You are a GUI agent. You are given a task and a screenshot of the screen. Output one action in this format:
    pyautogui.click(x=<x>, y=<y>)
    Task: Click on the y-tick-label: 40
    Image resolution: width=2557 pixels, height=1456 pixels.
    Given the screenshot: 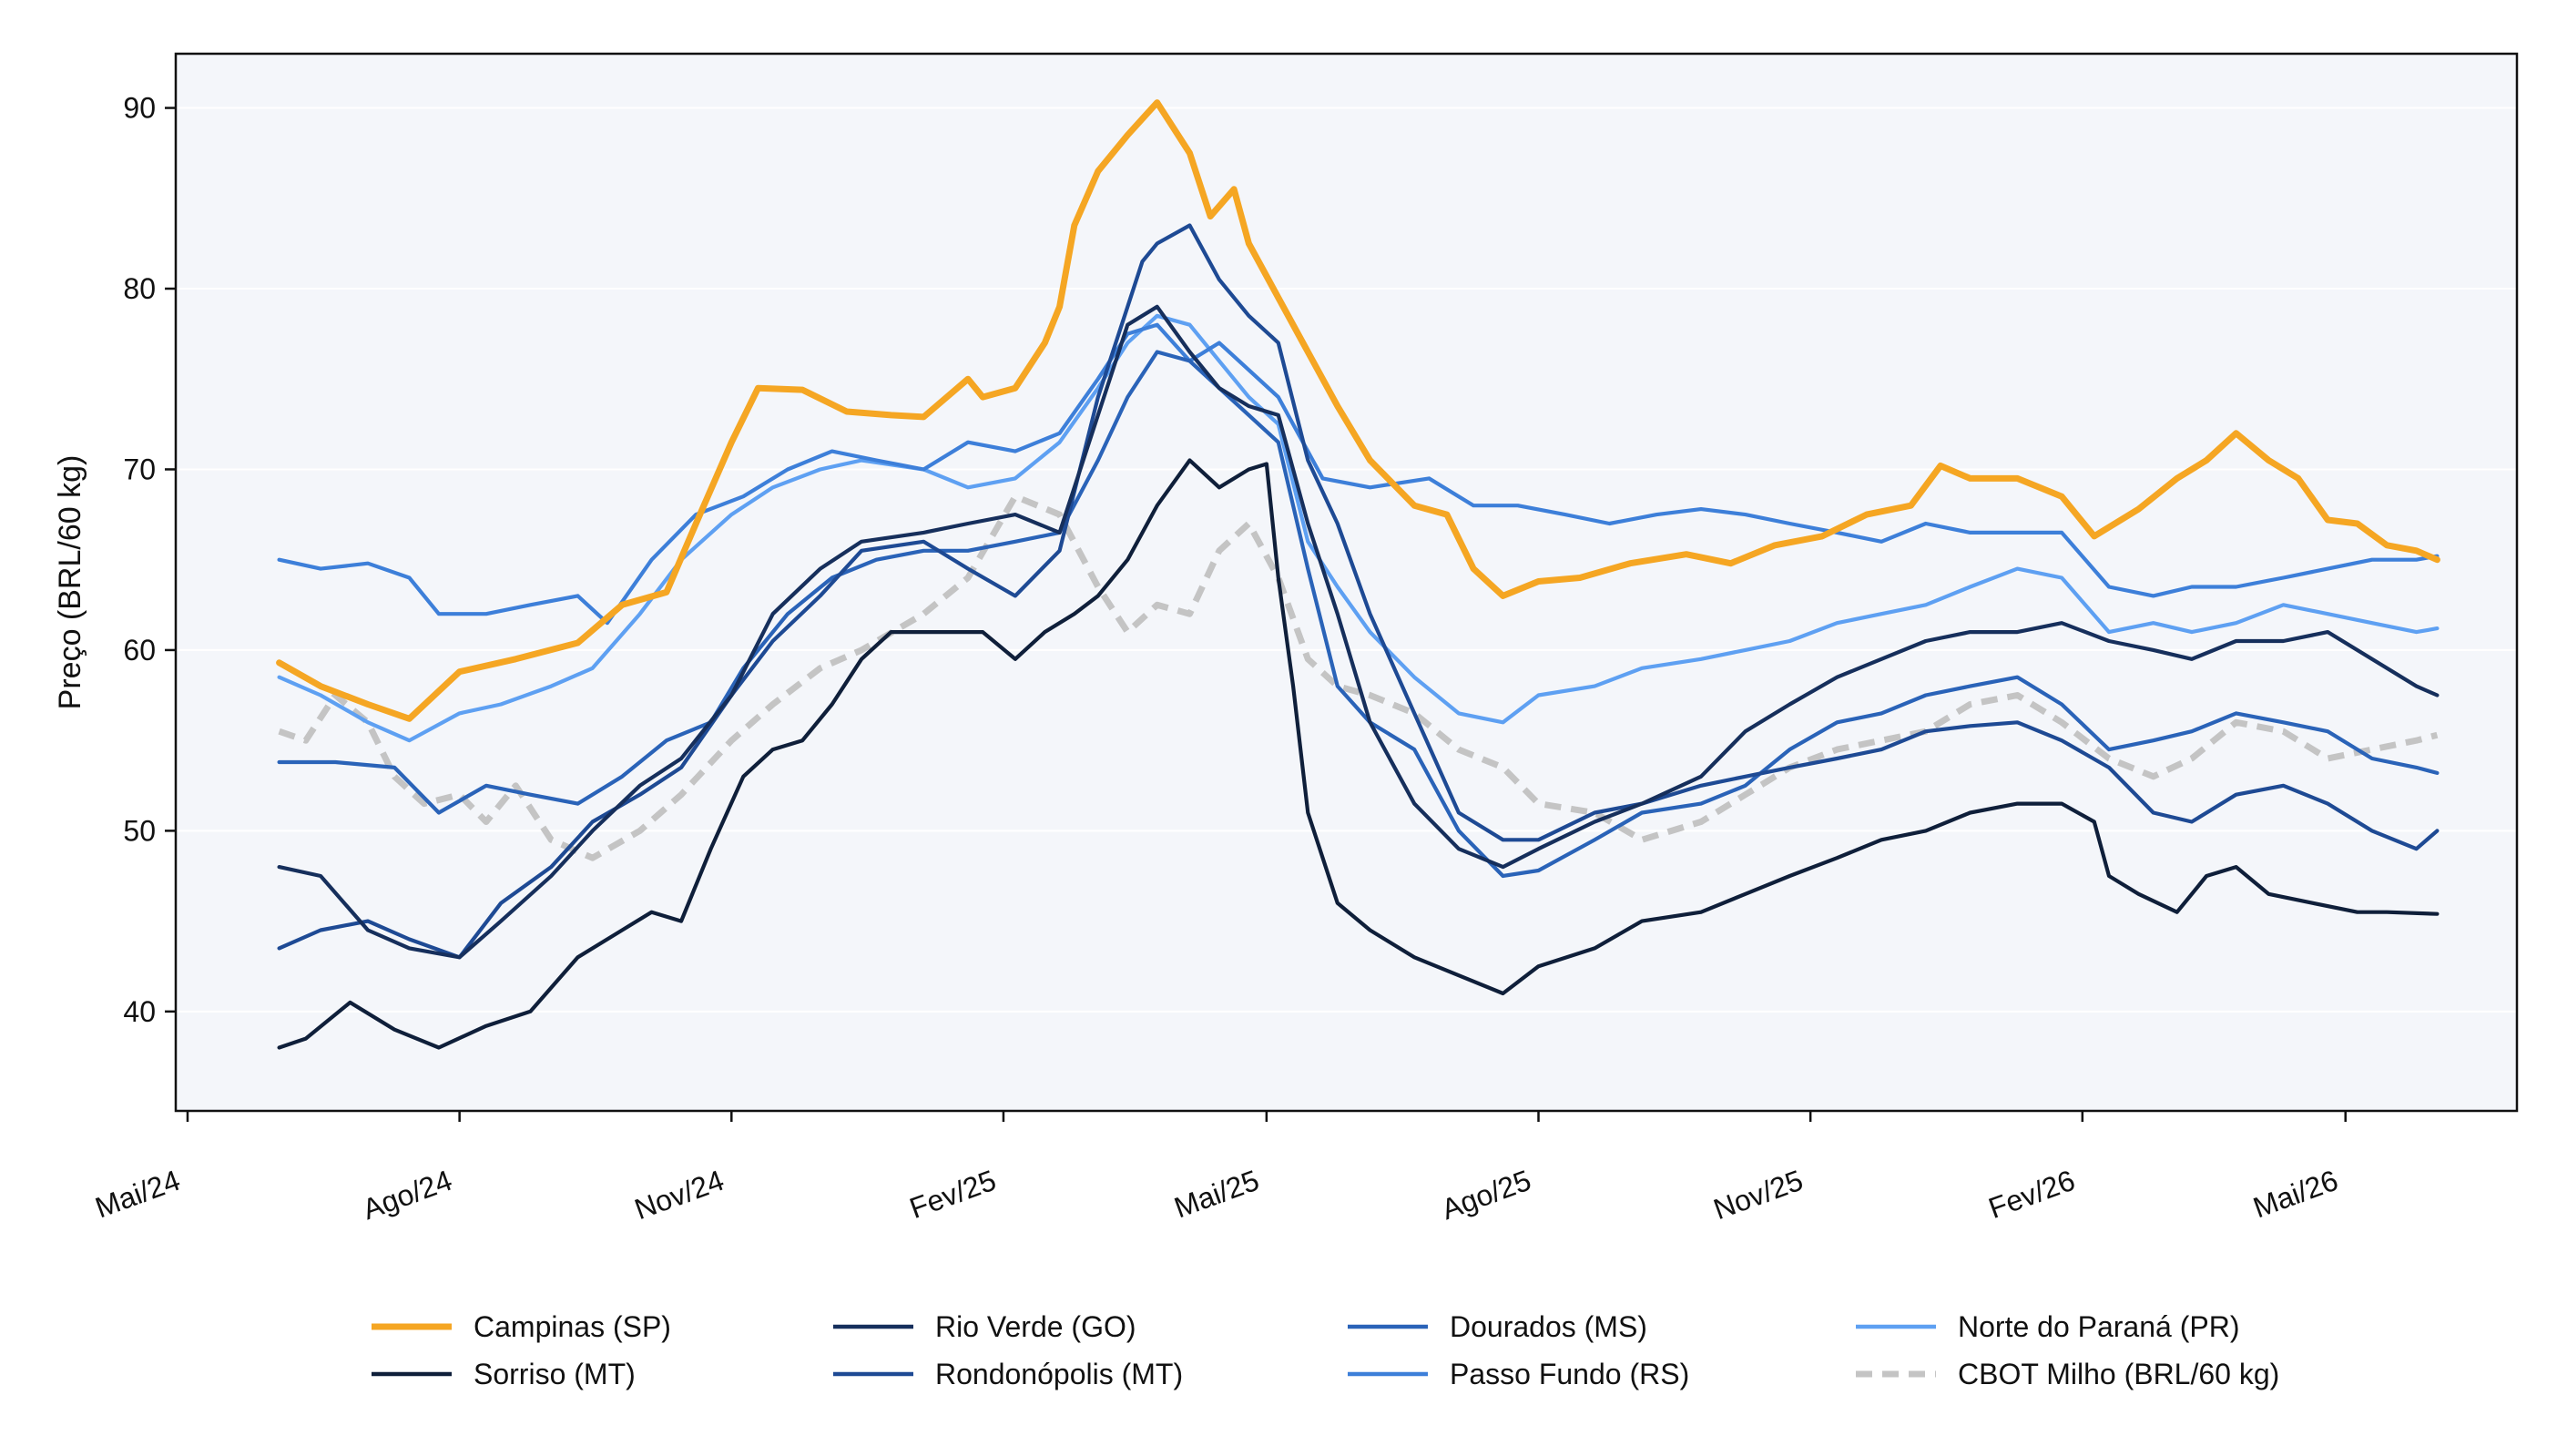 What is the action you would take?
    pyautogui.click(x=139, y=1011)
    